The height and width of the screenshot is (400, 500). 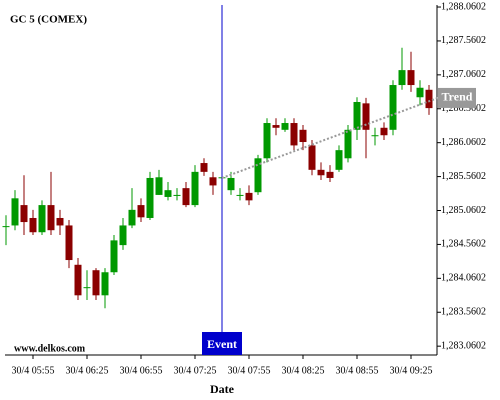 What do you see at coordinates (463, 142) in the screenshot?
I see `y-tick-label: 1,286.0602` at bounding box center [463, 142].